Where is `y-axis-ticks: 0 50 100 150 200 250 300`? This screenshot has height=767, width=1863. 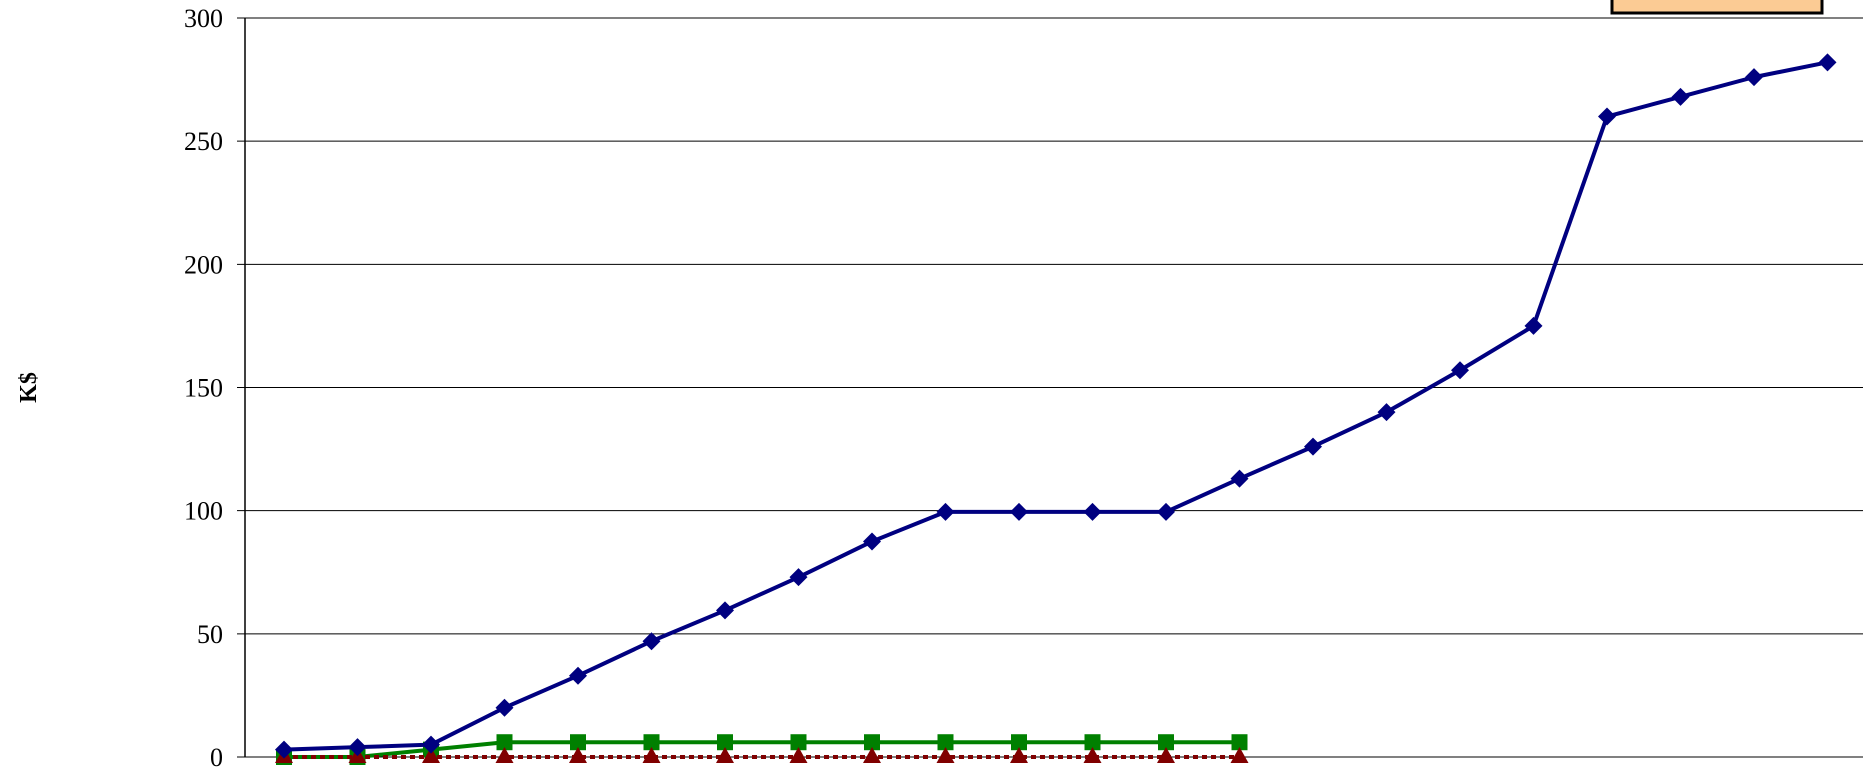
y-axis-ticks: 0 50 100 150 200 250 300 is located at coordinates (203, 385).